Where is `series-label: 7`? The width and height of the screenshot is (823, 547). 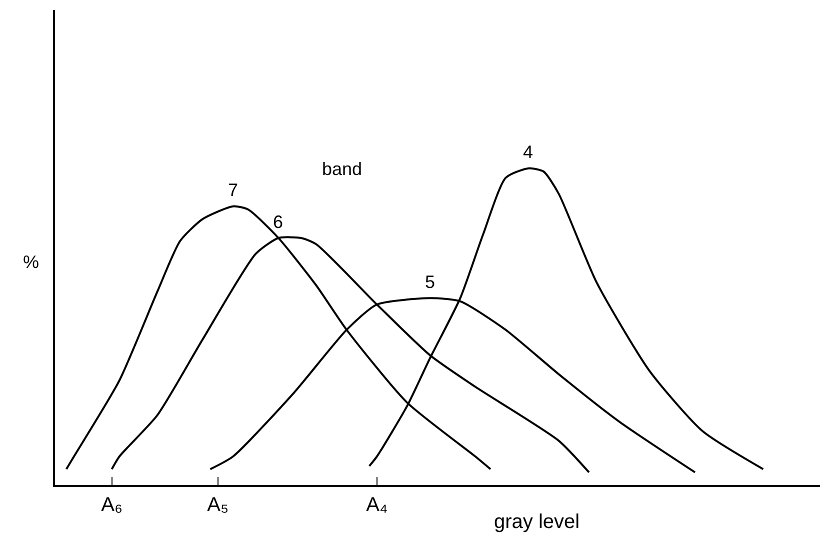 series-label: 7 is located at coordinates (233, 190).